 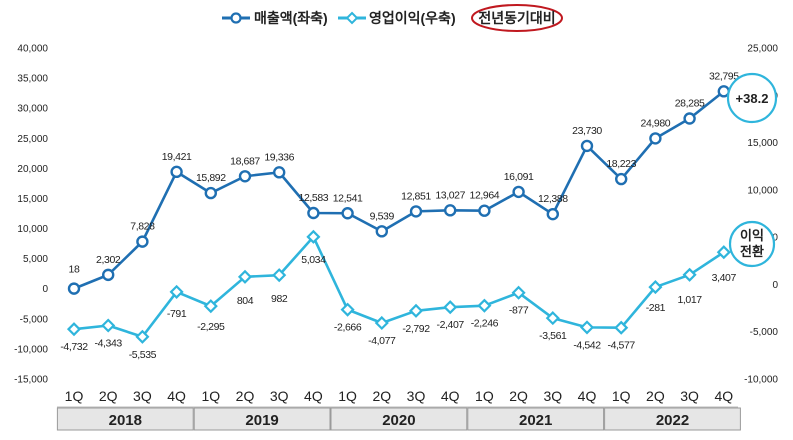 What do you see at coordinates (348, 328) in the screenshot?
I see `profit-data-label: -2,666` at bounding box center [348, 328].